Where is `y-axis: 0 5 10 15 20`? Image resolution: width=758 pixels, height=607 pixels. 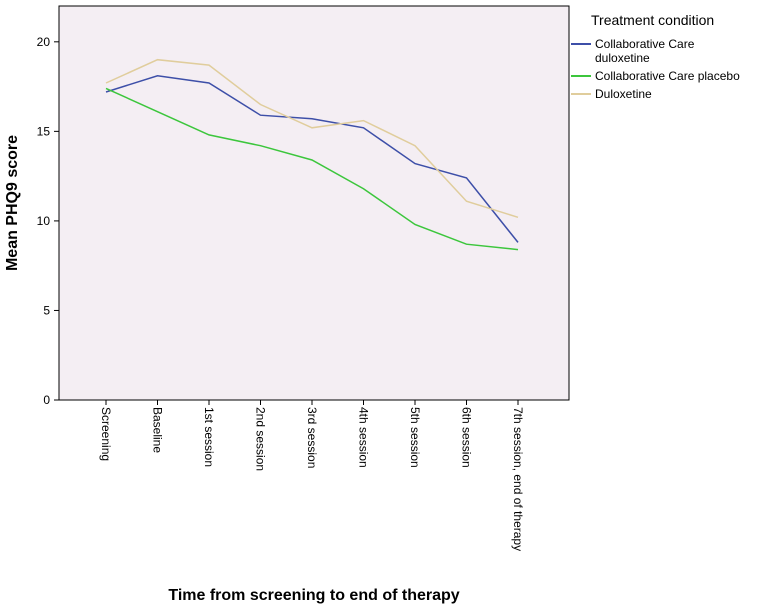 y-axis: 0 5 10 15 20 is located at coordinates (48, 221).